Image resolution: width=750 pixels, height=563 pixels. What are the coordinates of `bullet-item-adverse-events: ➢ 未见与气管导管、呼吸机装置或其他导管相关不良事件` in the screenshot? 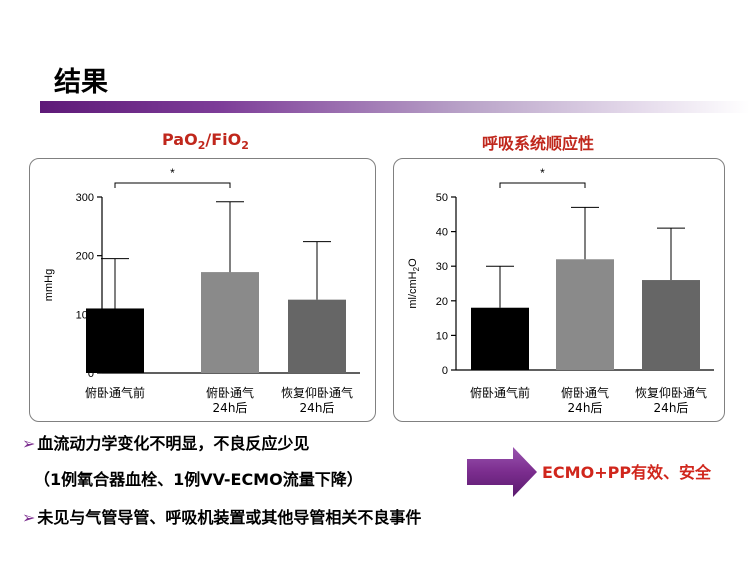 It's located at (221, 516).